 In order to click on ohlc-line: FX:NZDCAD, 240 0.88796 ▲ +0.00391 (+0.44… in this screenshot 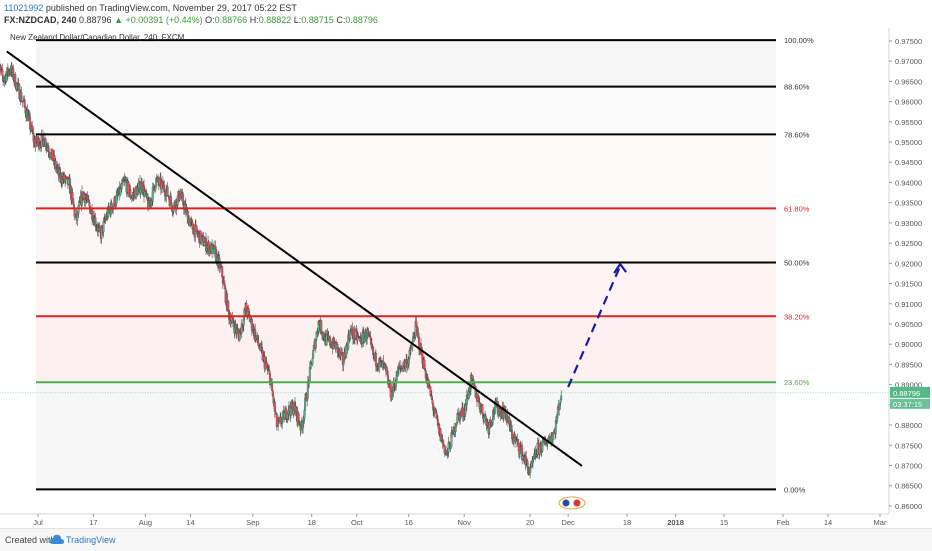, I will do `click(191, 20)`.